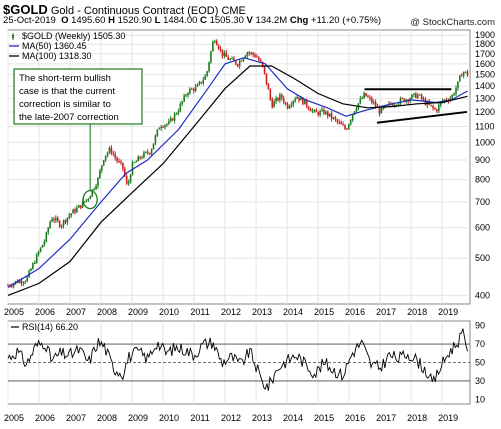 The height and width of the screenshot is (429, 501). Describe the element at coordinates (29, 20) in the screenshot. I see `quote-date: 25-Oct-2019` at that location.